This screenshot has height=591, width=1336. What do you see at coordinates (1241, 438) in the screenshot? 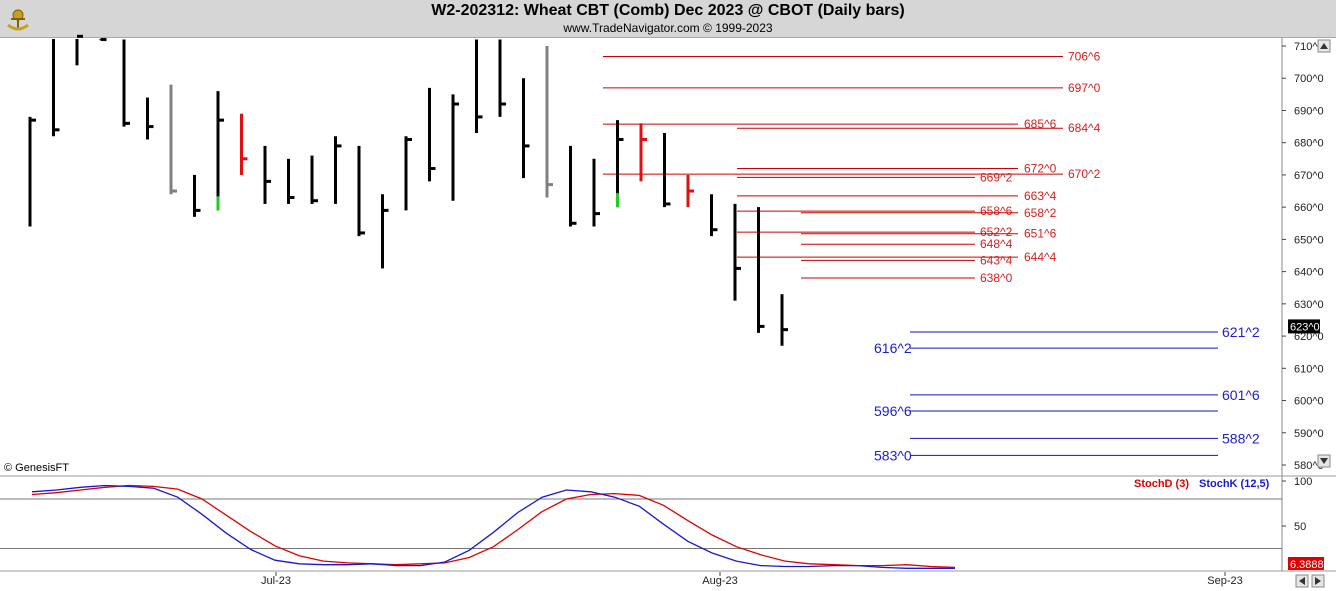
I see `level-label-blue: 588^2` at bounding box center [1241, 438].